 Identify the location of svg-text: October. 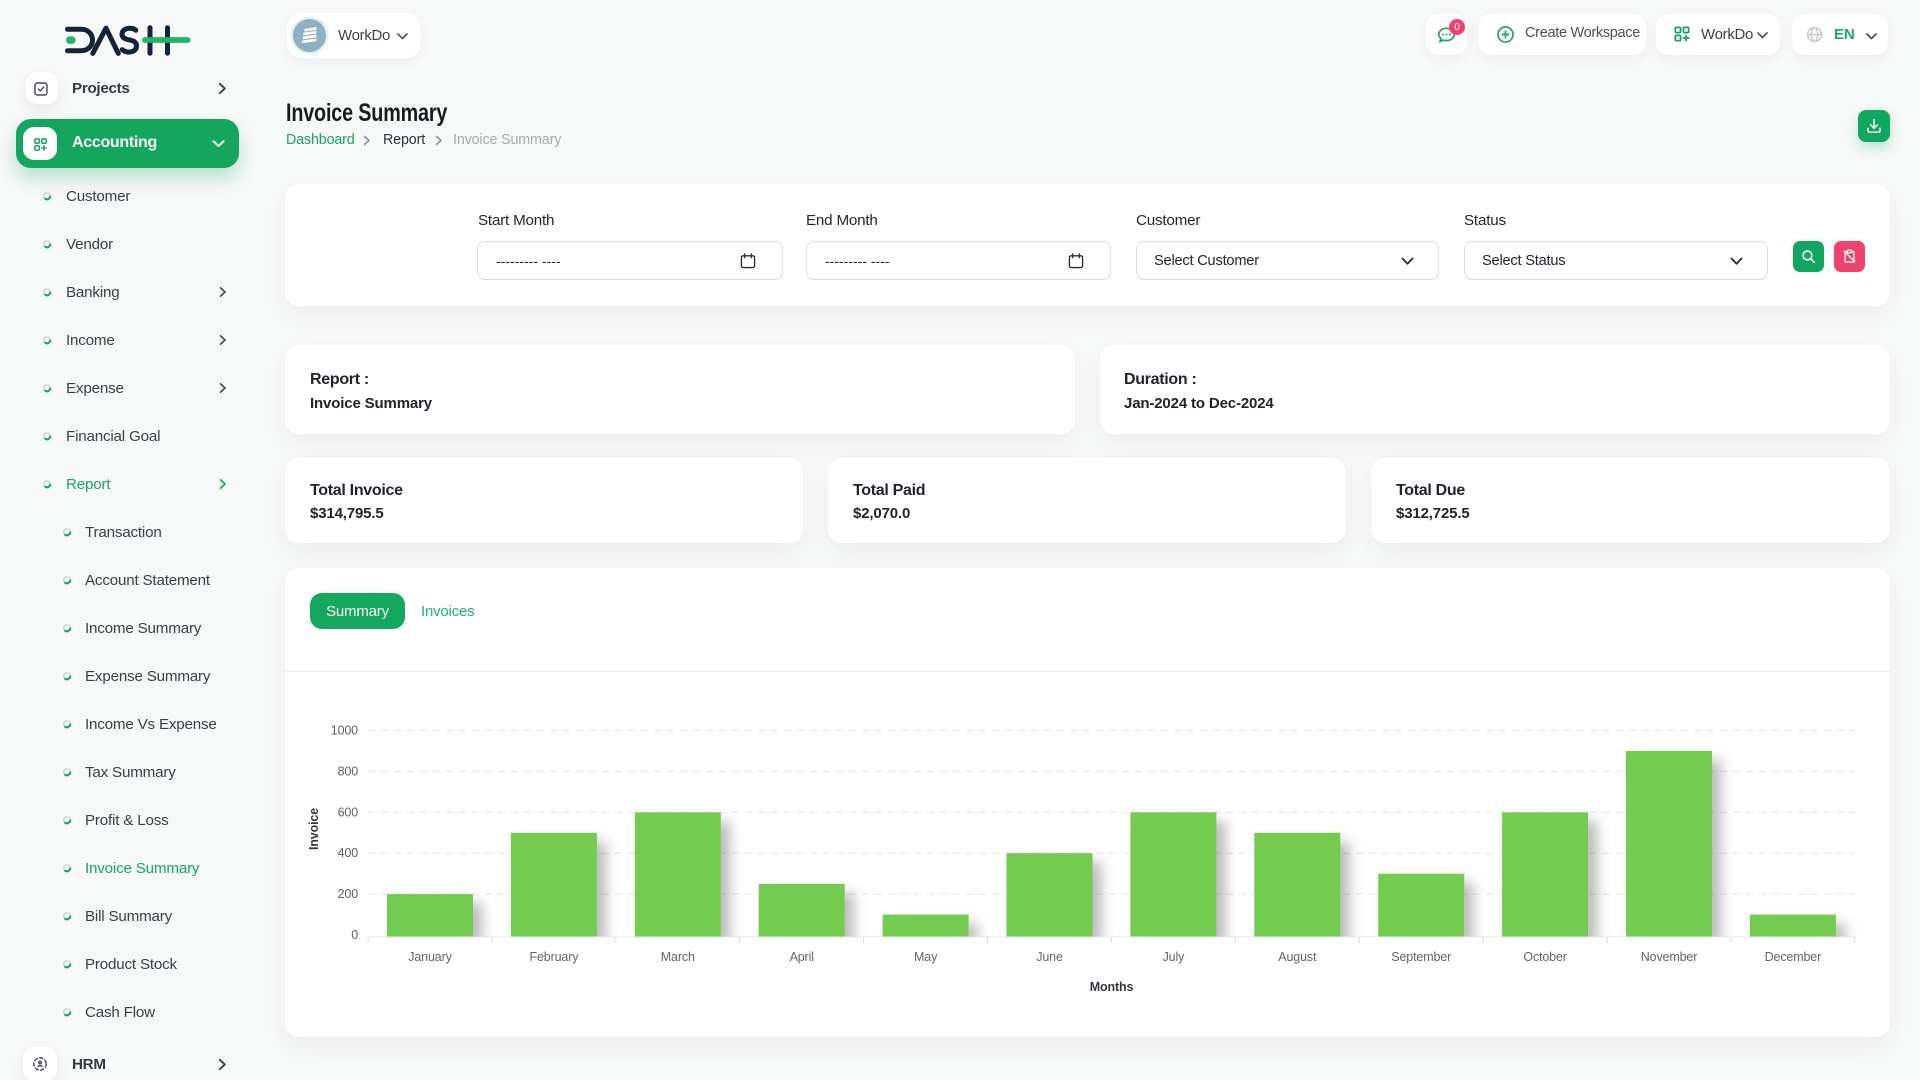
(1544, 957).